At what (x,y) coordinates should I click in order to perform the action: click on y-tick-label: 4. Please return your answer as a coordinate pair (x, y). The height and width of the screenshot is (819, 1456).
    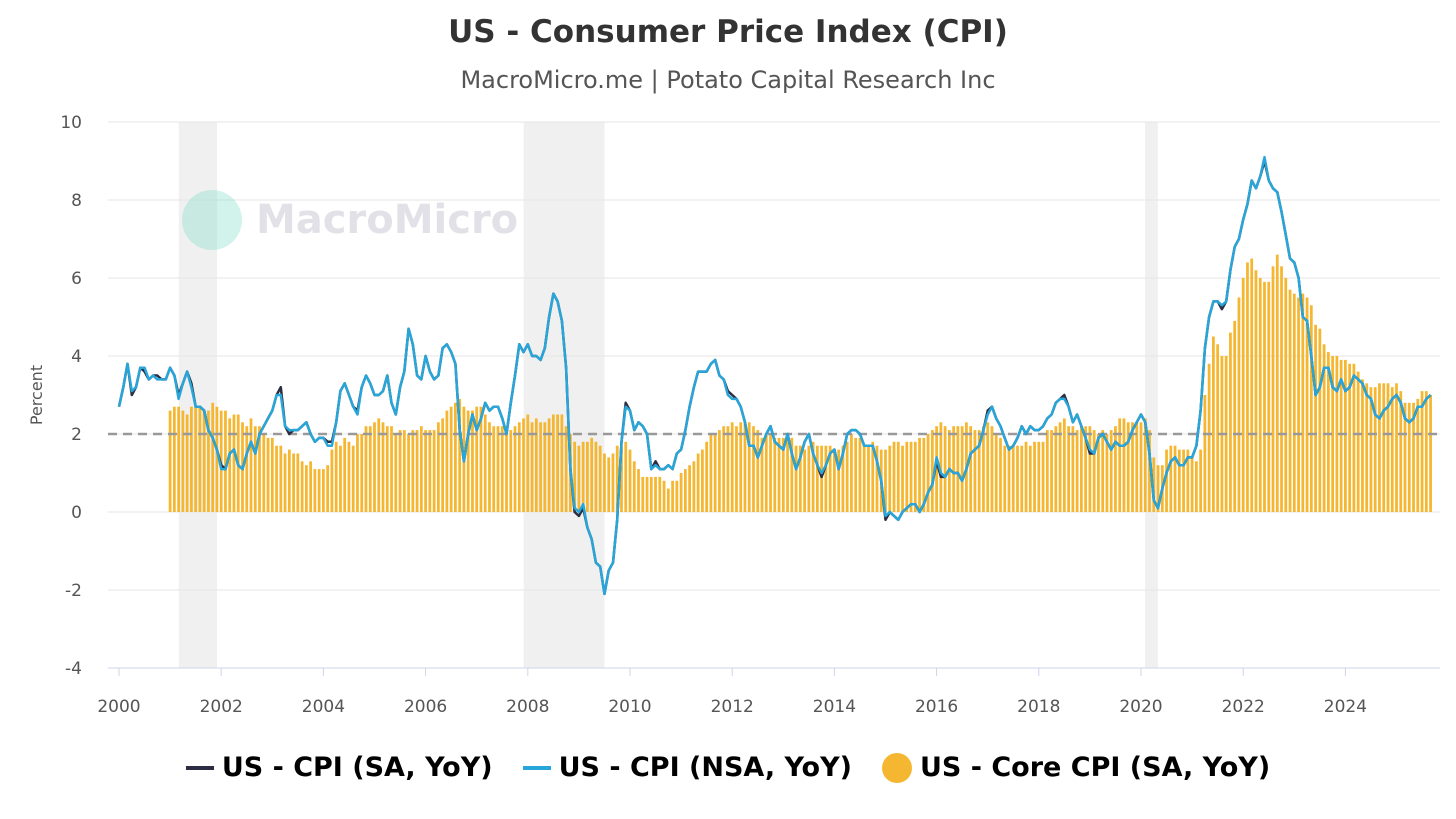
    Looking at the image, I should click on (76, 357).